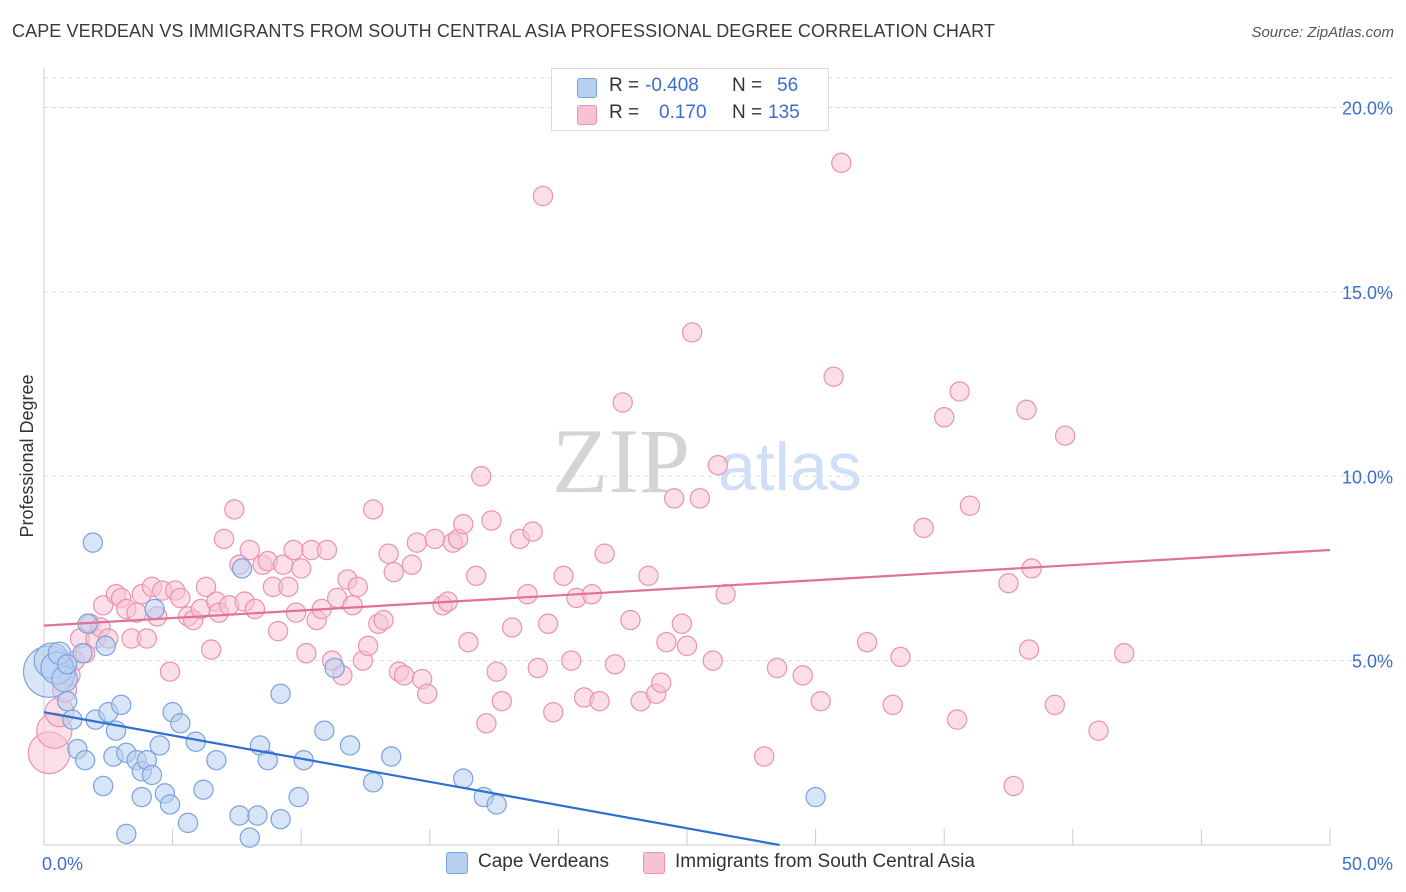 This screenshot has width=1406, height=892. Describe the element at coordinates (1367, 293) in the screenshot. I see `y-tick-label: 15.0%` at that location.